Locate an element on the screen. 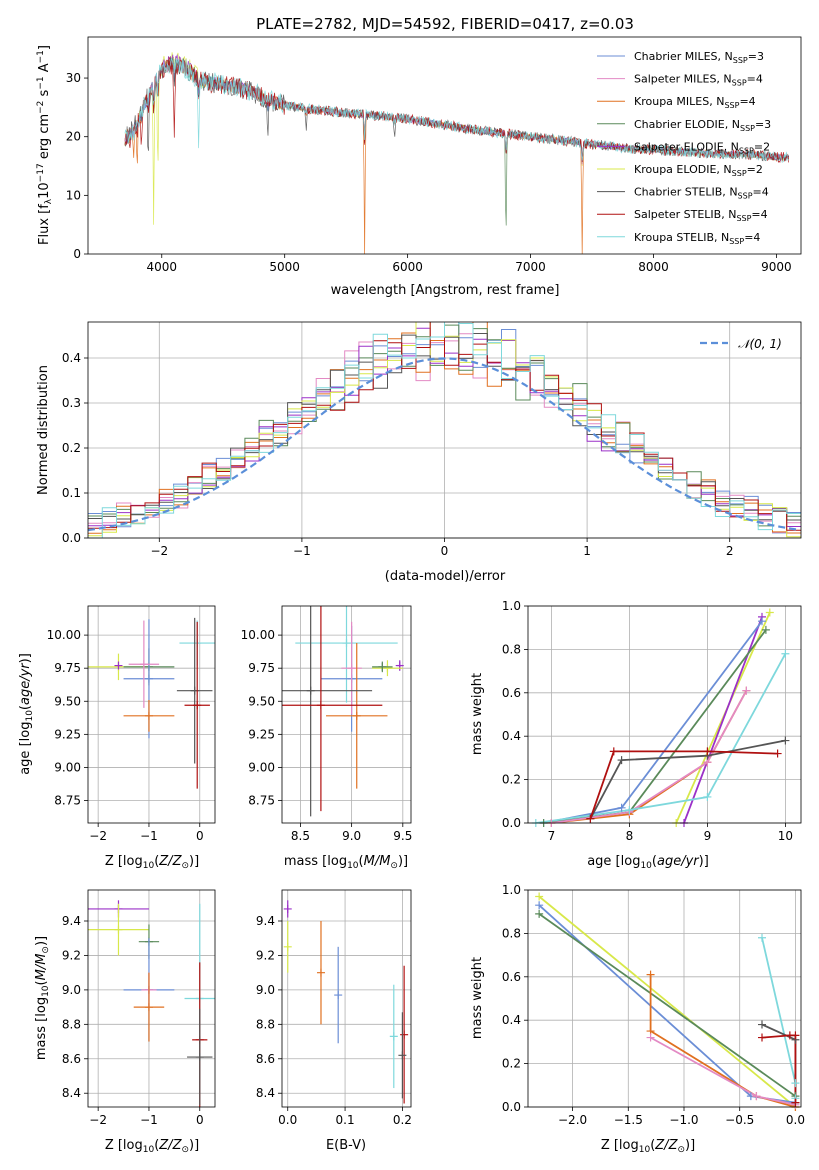 The width and height of the screenshot is (819, 1170). y-tick-label: 8.6 is located at coordinates (71, 1059).